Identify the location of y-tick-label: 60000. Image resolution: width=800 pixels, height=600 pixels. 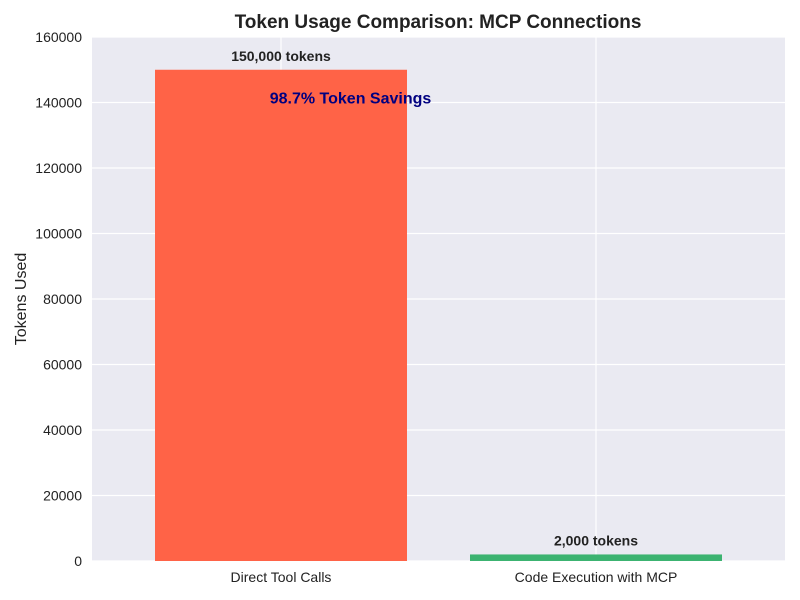
(62, 365).